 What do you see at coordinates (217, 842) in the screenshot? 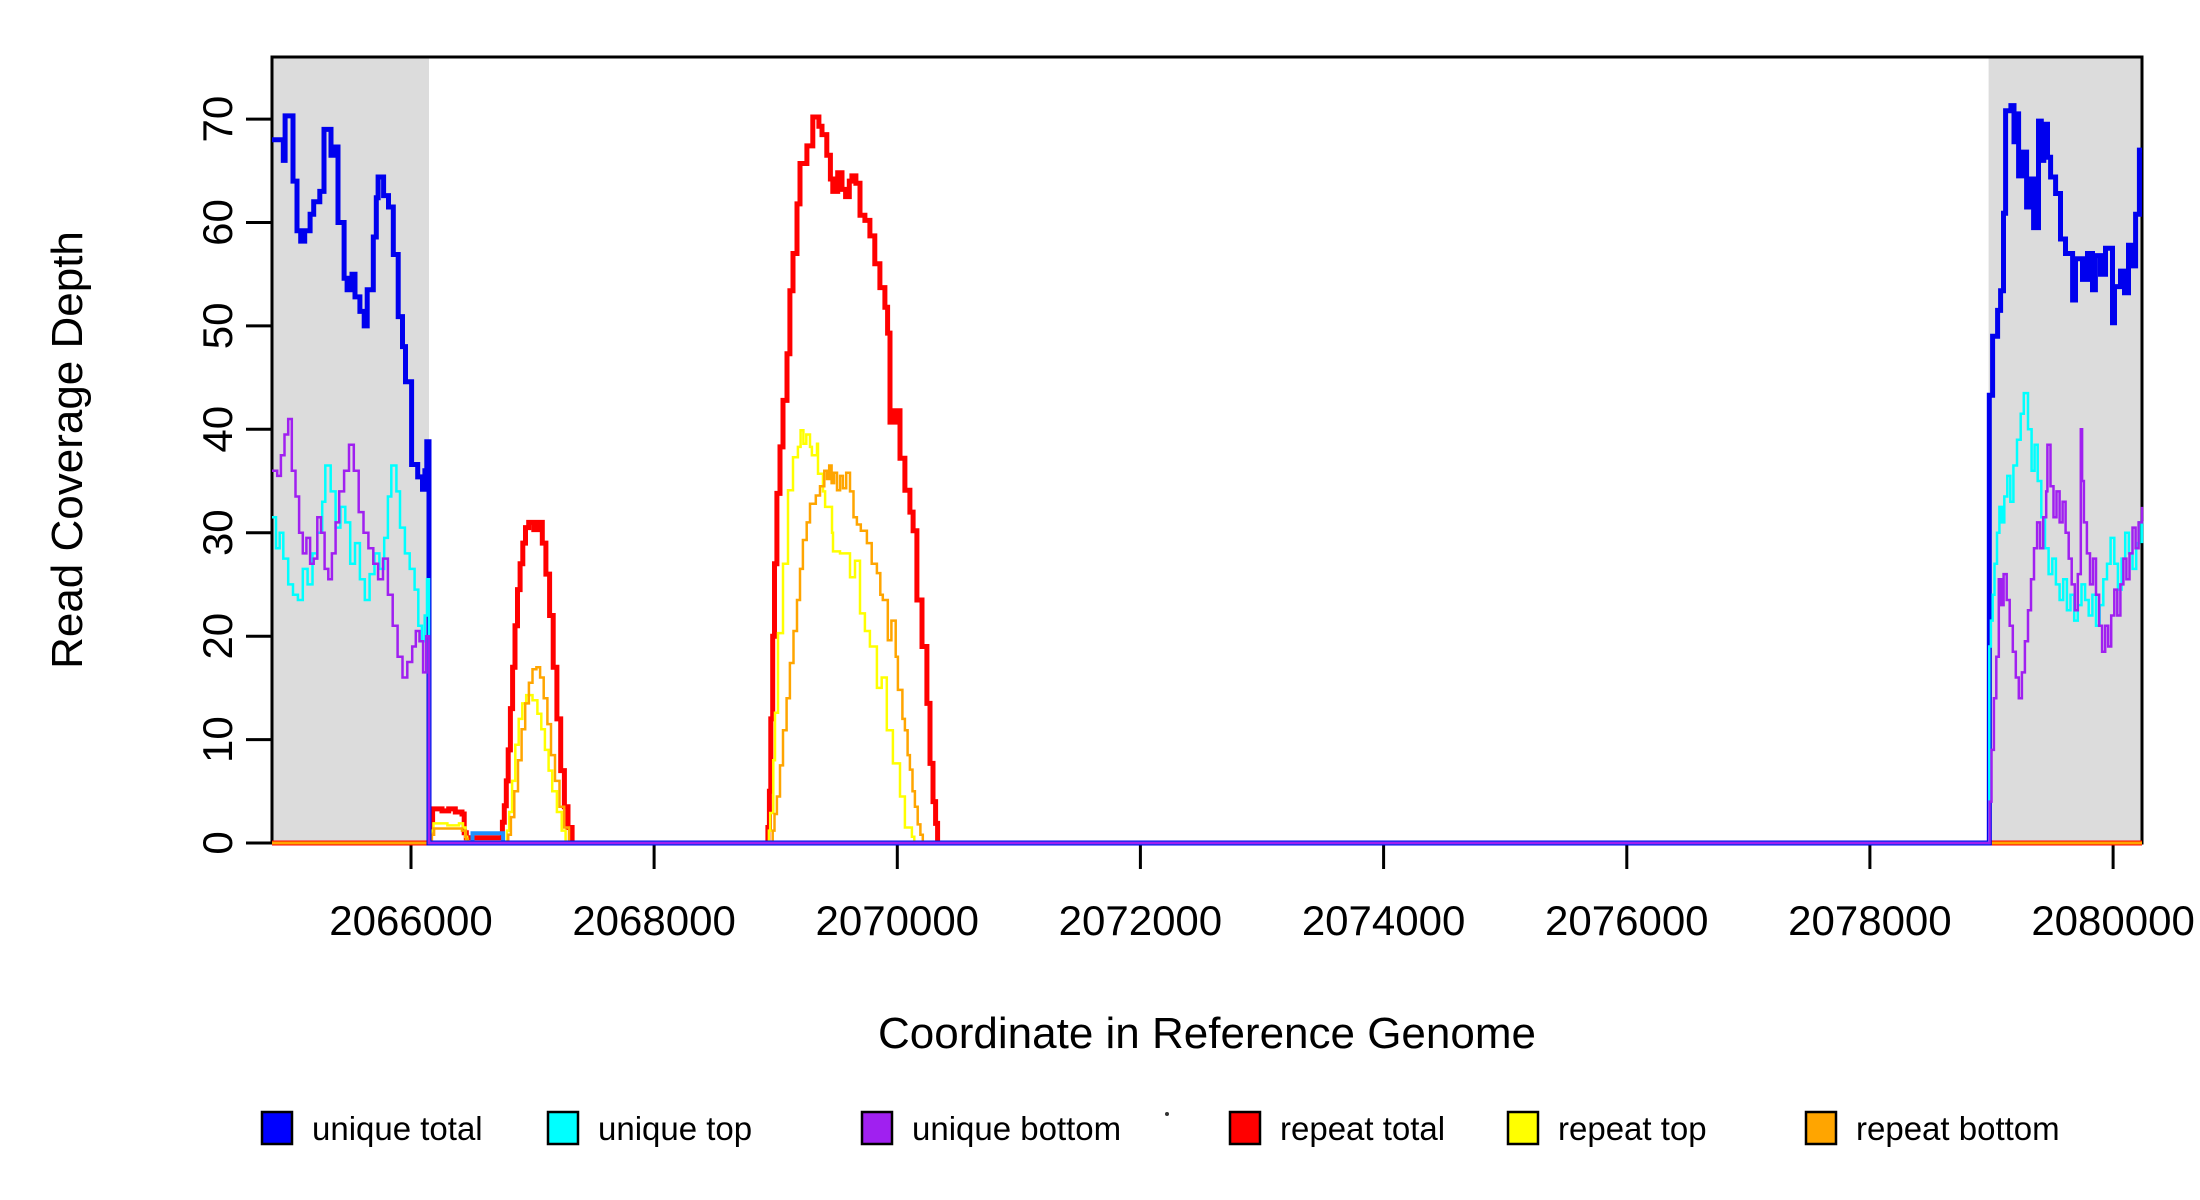
I see `y-tick-label: 0` at bounding box center [217, 842].